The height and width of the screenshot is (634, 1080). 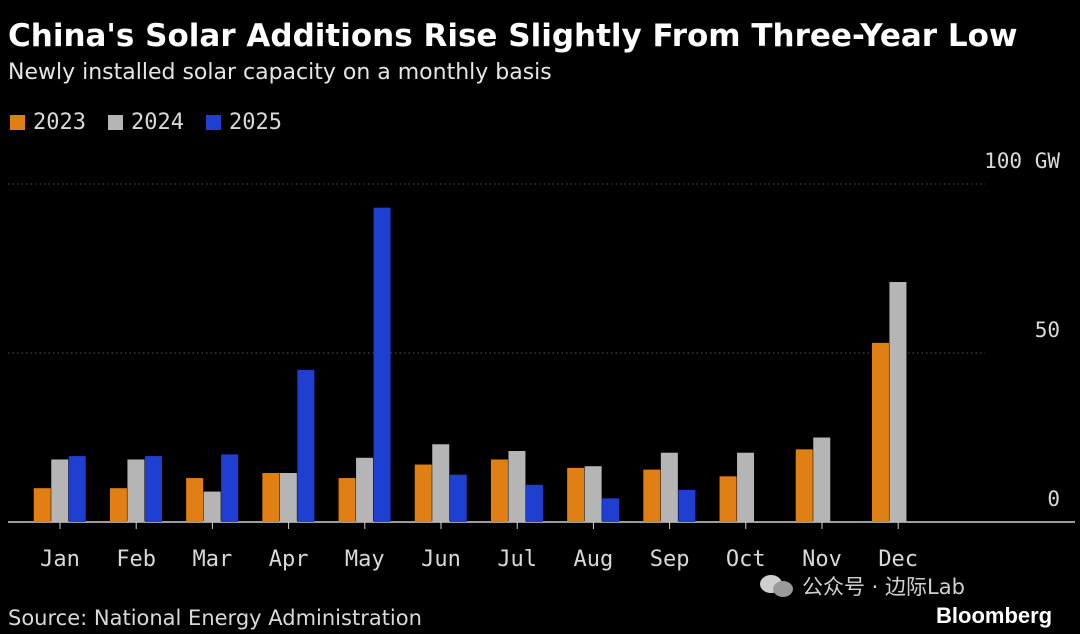 I want to click on legend: 2023 2024 2025, so click(x=146, y=122).